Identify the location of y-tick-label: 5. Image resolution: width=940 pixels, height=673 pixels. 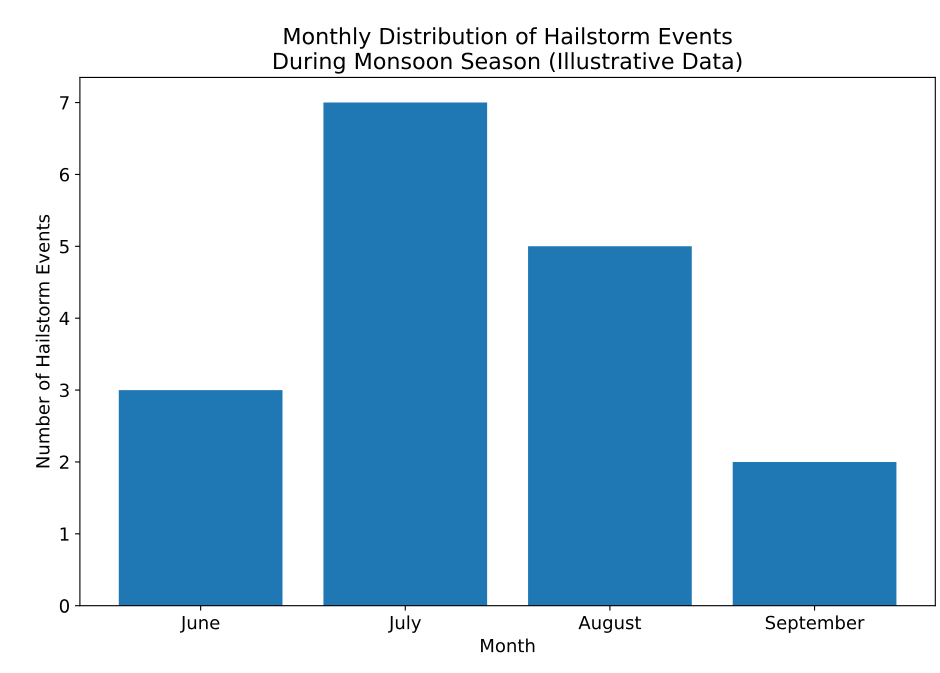
(64, 247).